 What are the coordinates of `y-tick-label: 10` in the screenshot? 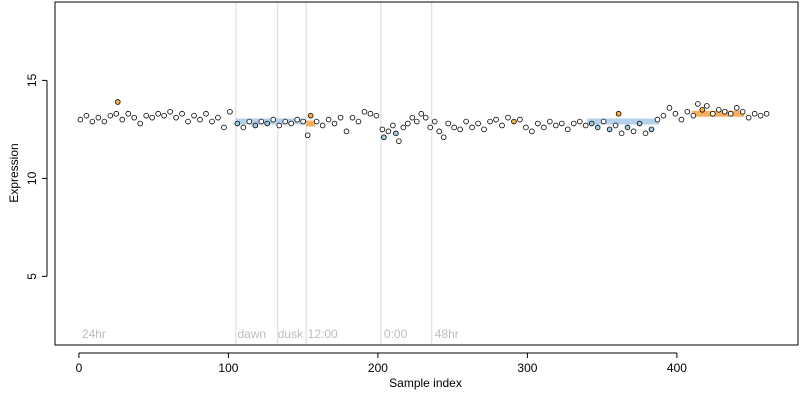 It's located at (32, 178).